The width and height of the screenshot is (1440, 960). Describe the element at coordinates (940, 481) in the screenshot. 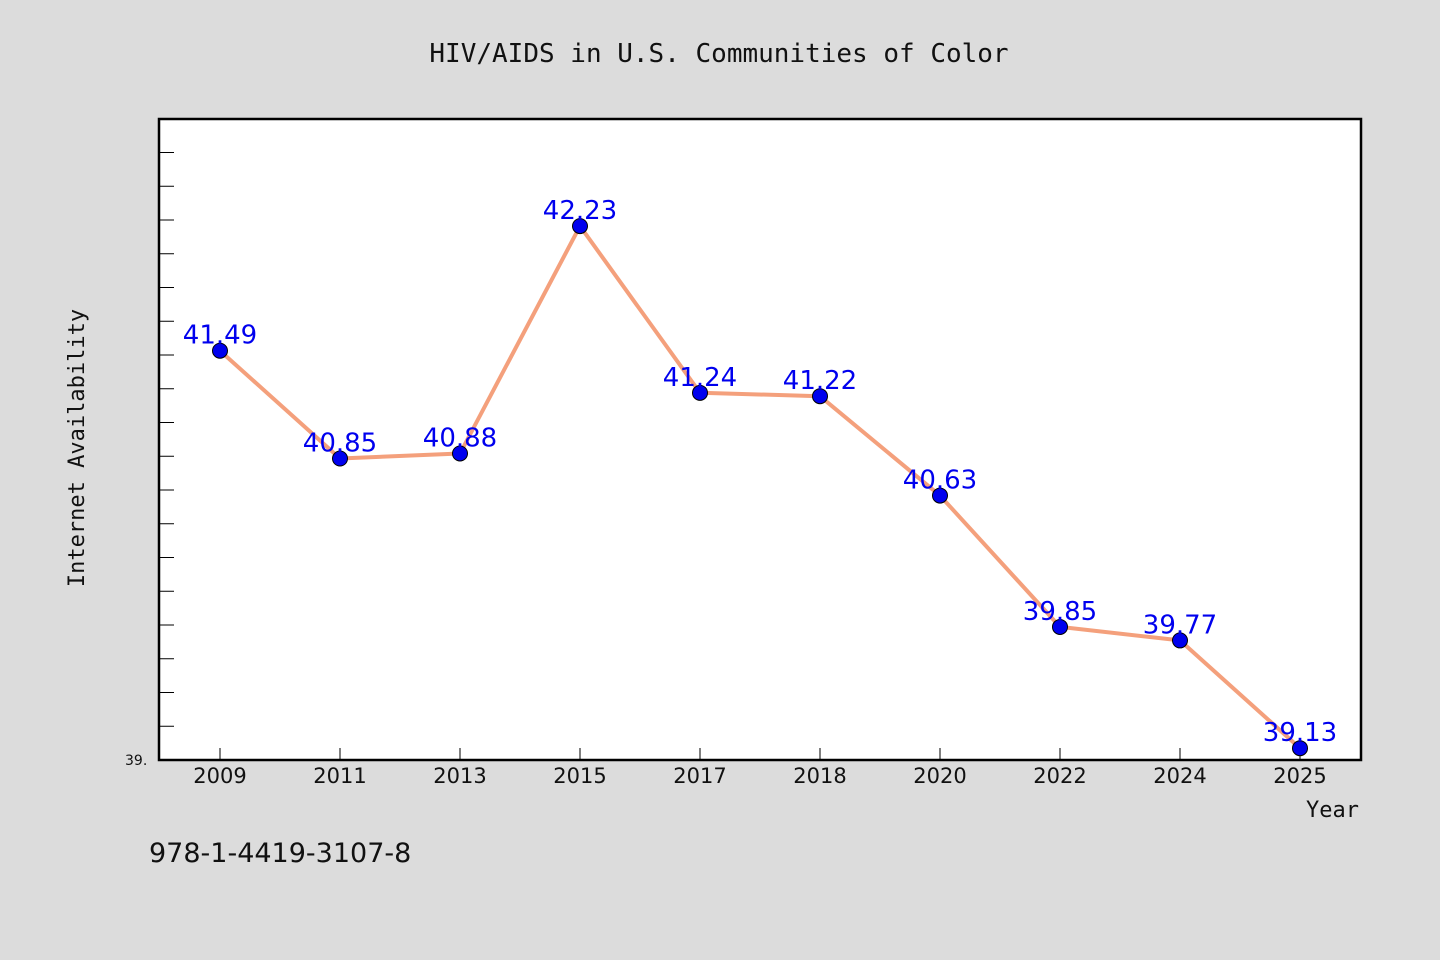

I see `data-label: 40.63` at that location.